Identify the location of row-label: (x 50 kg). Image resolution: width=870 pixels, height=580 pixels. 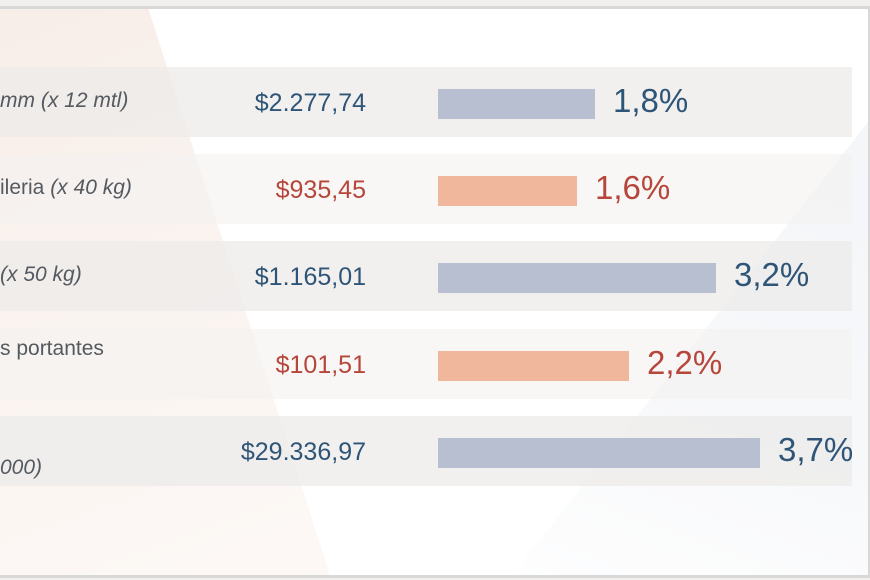
(41, 275).